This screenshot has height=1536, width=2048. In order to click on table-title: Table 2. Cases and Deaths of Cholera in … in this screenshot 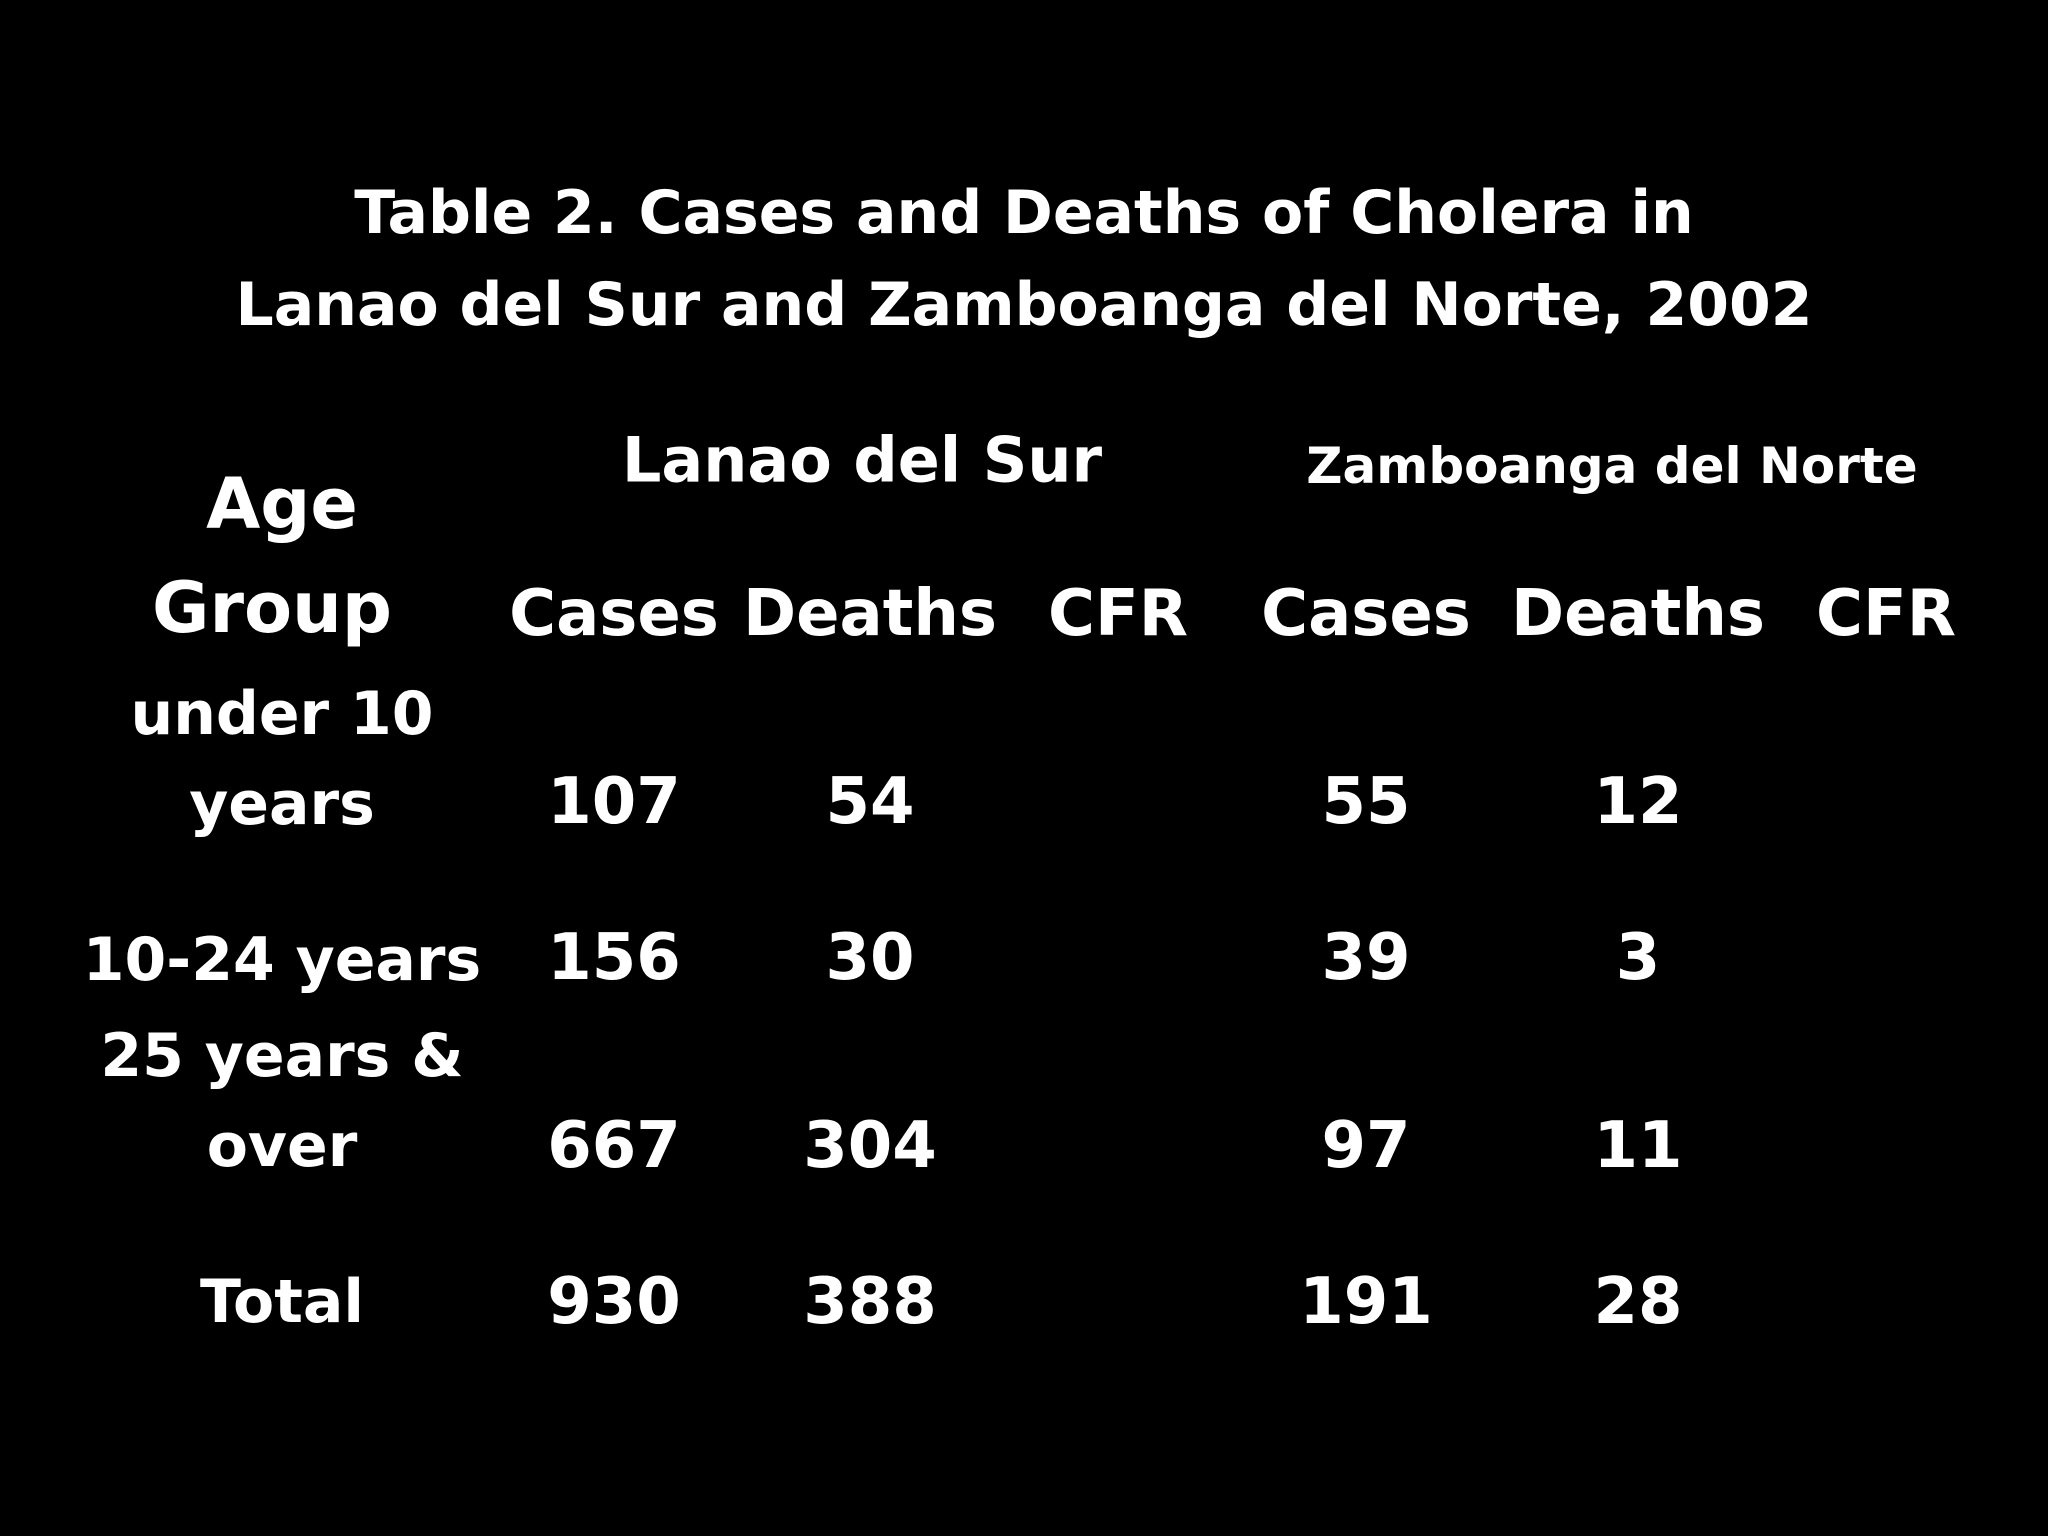, I will do `click(1024, 259)`.